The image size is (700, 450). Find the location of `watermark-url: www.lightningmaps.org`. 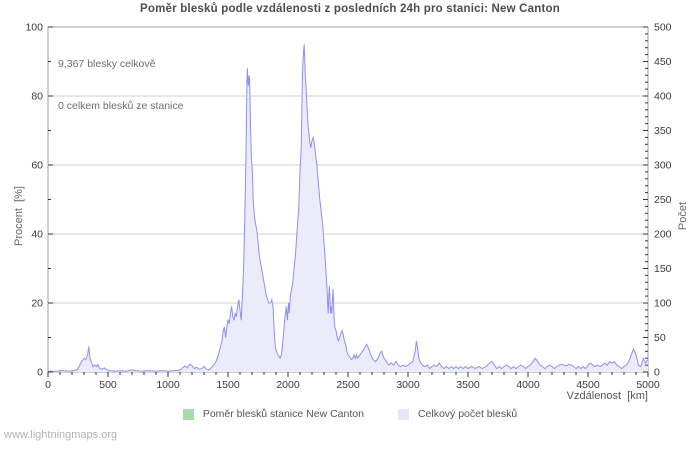

watermark-url: www.lightningmaps.org is located at coordinates (61, 435).